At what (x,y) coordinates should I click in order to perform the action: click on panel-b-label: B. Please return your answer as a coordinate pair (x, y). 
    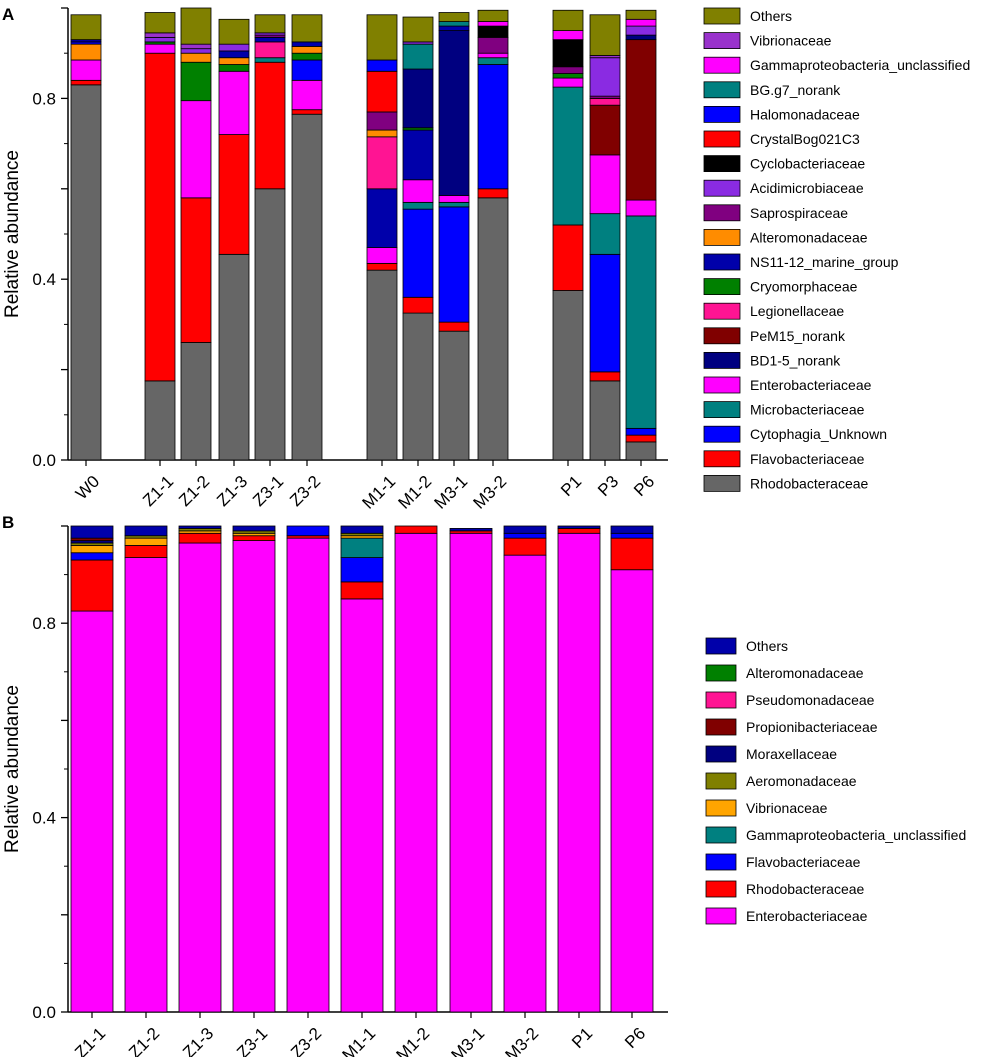
    Looking at the image, I should click on (8, 522).